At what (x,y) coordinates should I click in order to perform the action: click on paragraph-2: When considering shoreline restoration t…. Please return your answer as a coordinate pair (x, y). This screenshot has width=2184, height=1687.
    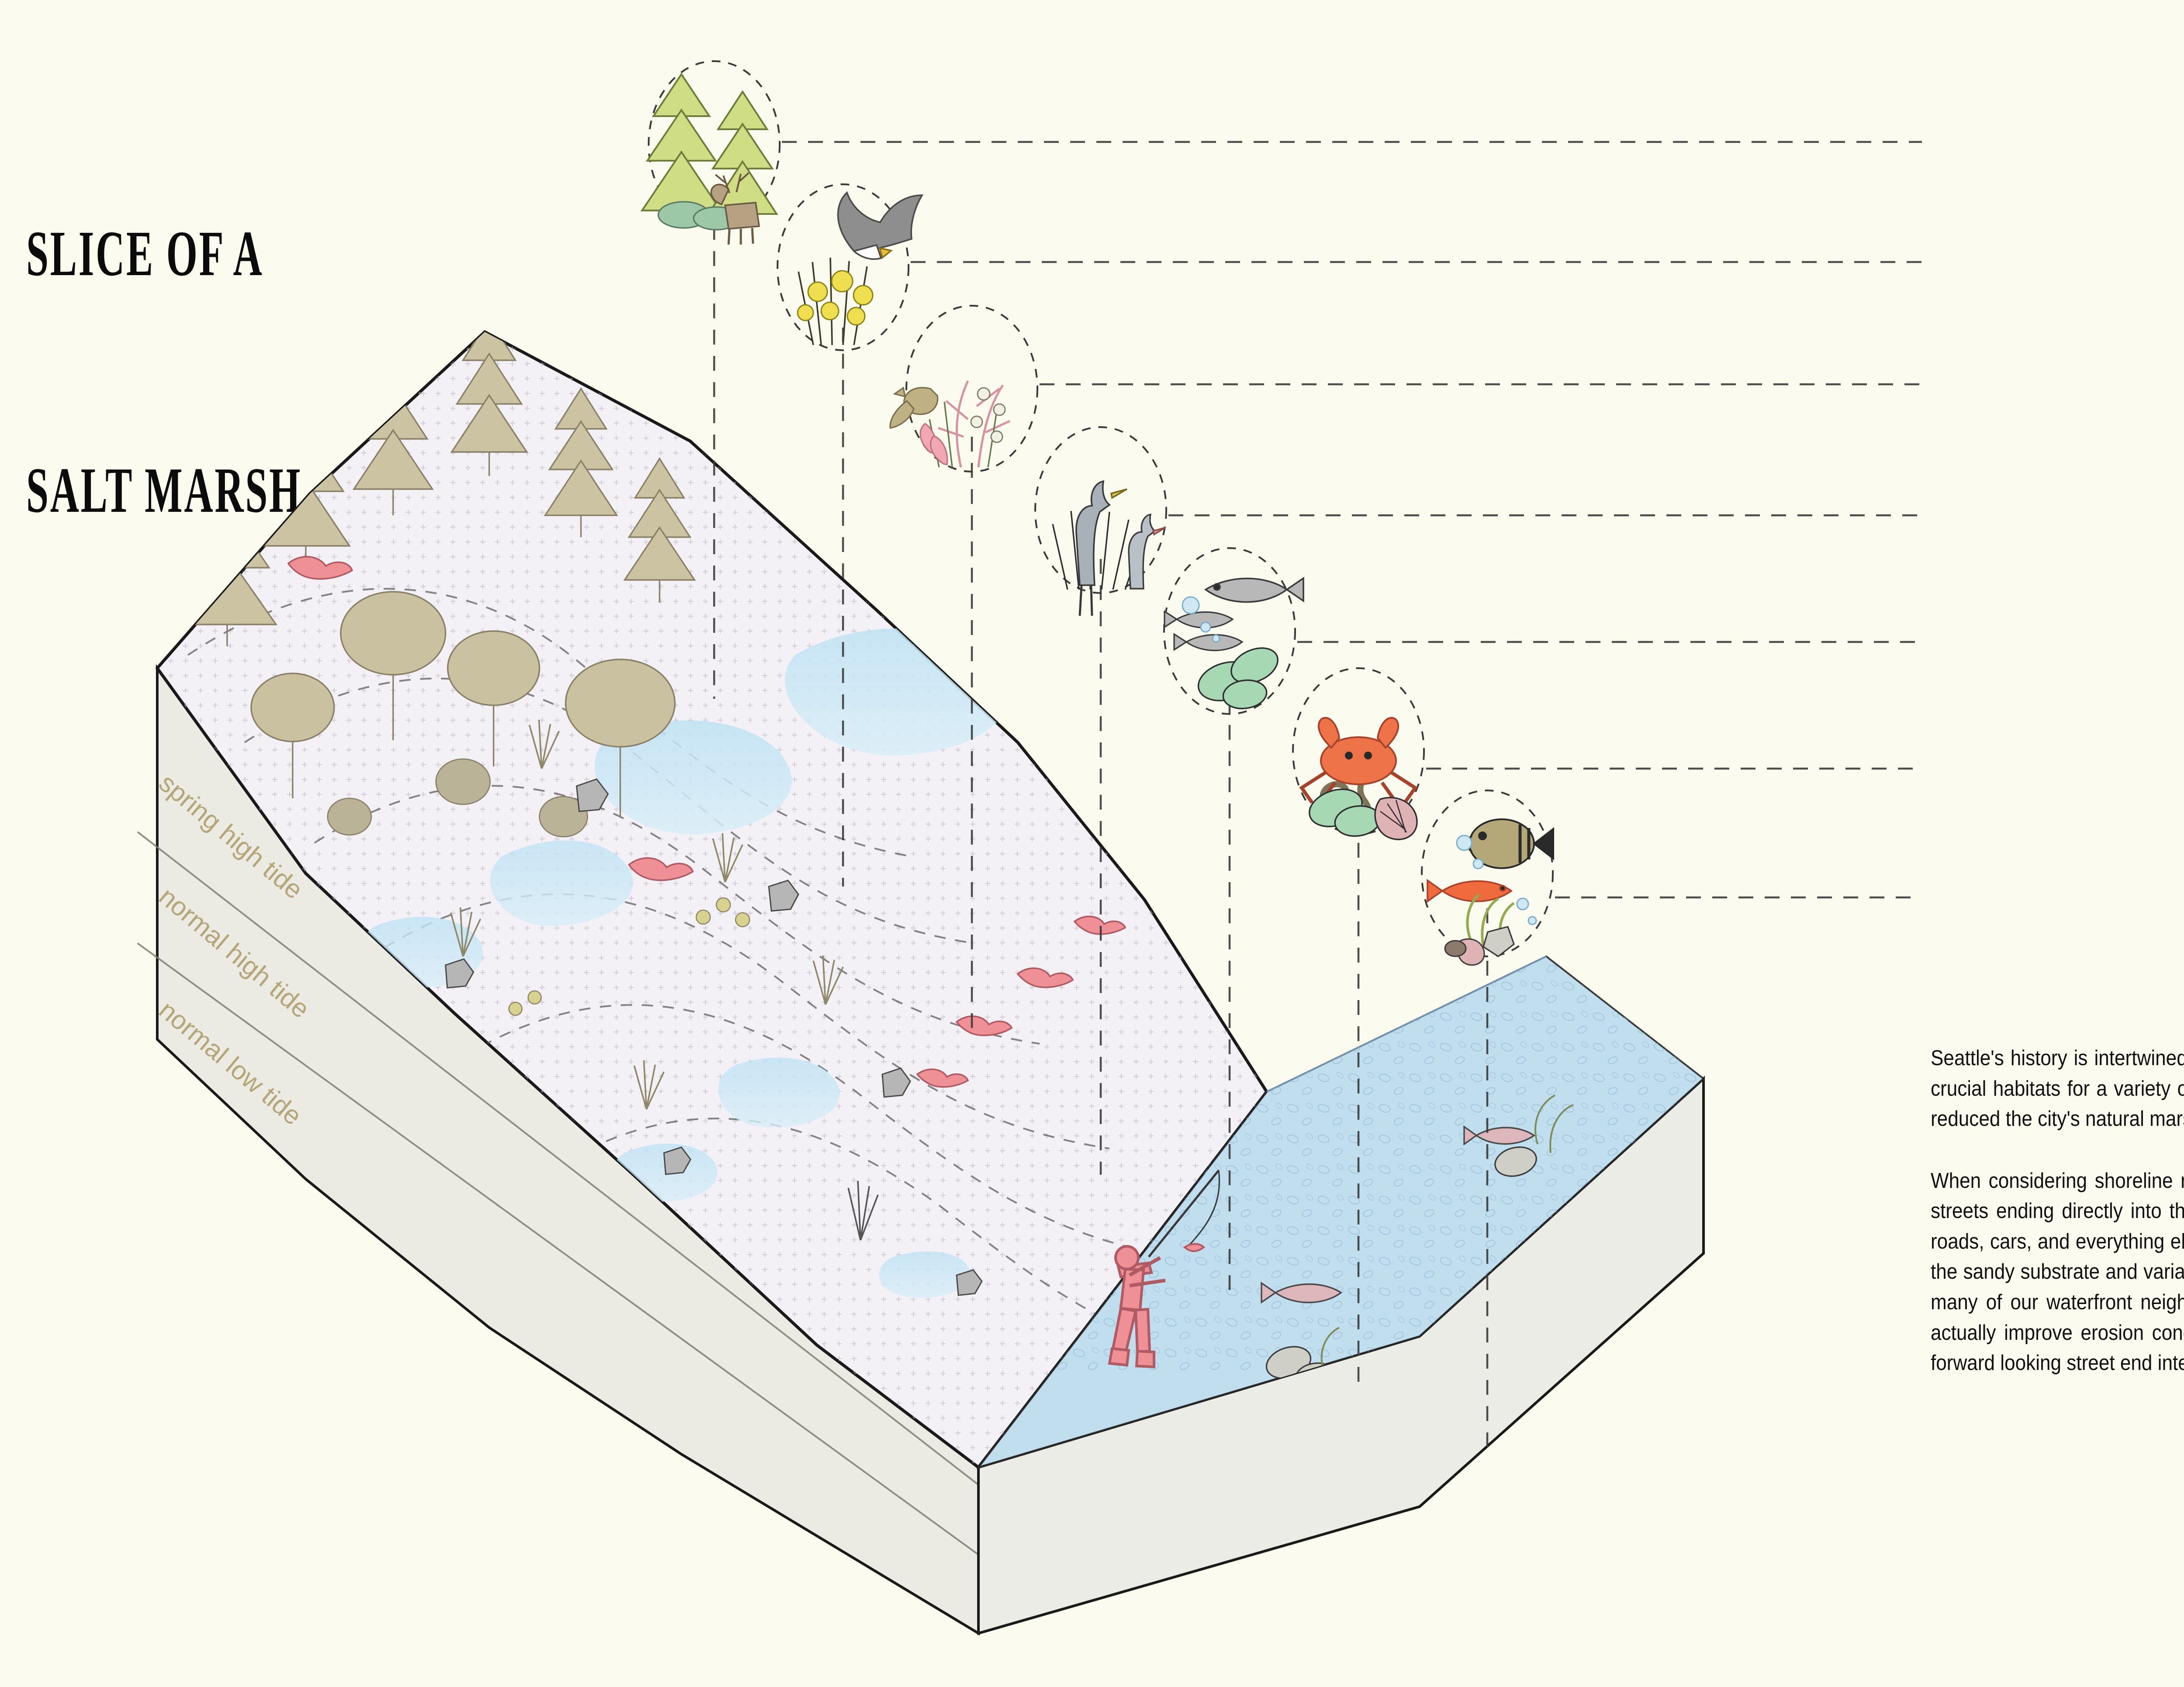
    Looking at the image, I should click on (2057, 1272).